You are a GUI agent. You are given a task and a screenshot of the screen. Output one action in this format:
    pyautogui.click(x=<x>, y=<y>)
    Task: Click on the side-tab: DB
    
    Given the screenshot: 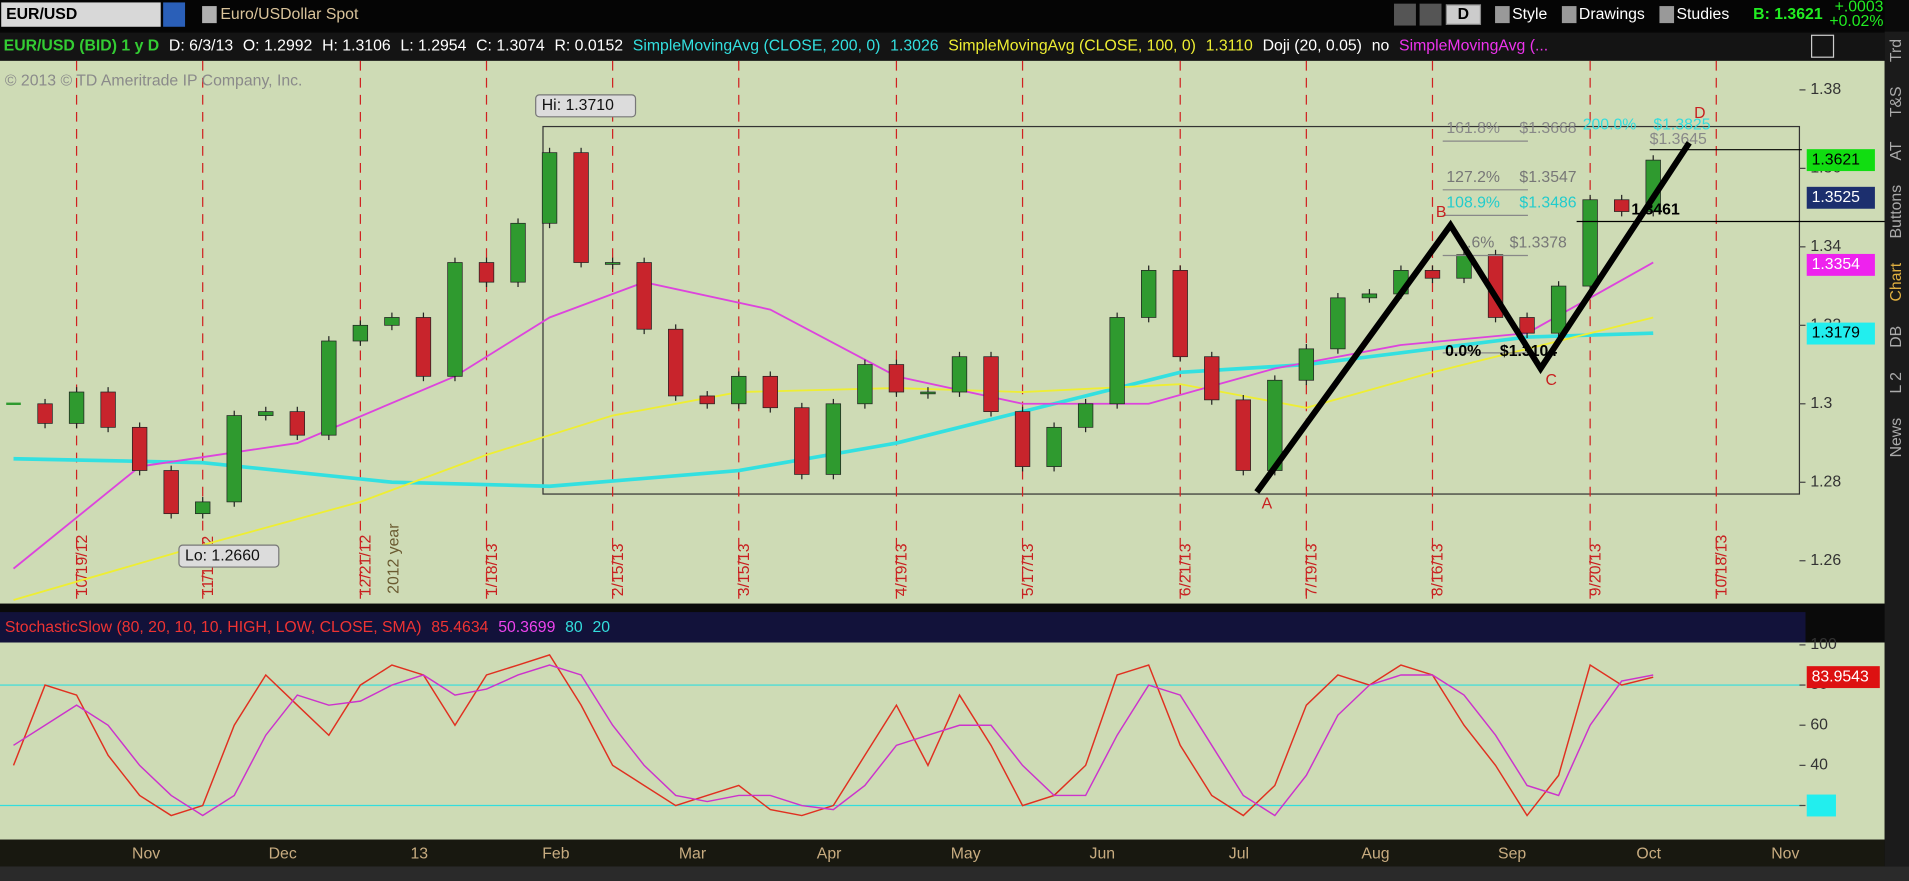 What is the action you would take?
    pyautogui.click(x=1896, y=337)
    